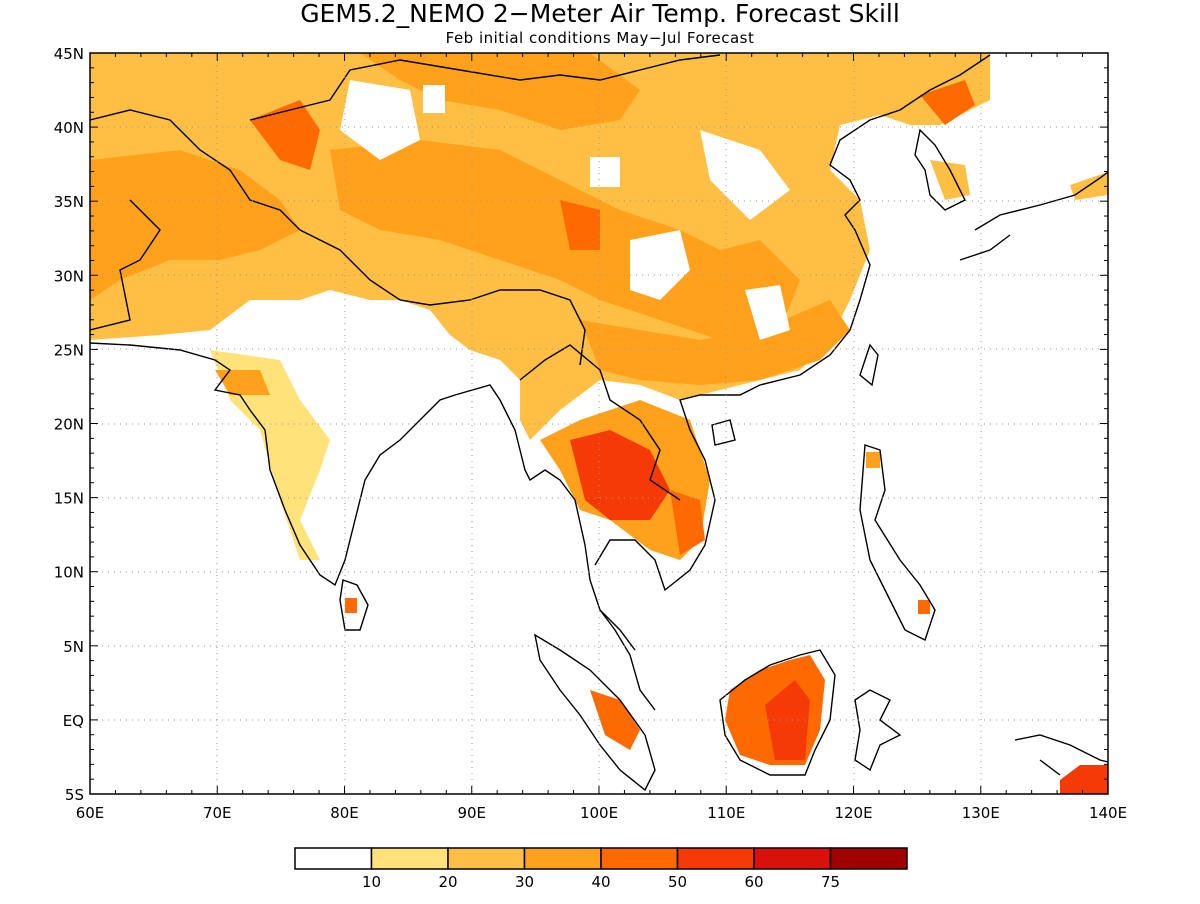 This screenshot has width=1200, height=904. I want to click on x-tick-label: 130E, so click(981, 813).